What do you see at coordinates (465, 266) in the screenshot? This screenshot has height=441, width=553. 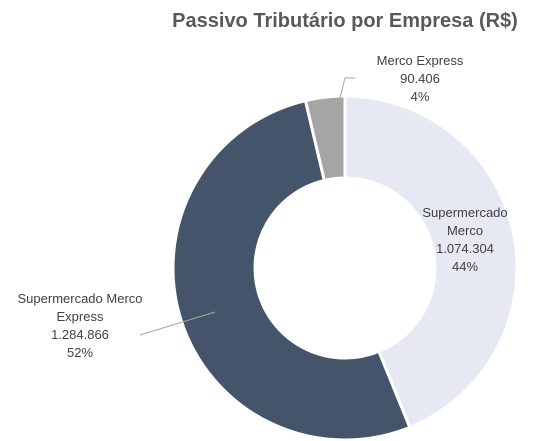 I see `percent-label: 44%` at bounding box center [465, 266].